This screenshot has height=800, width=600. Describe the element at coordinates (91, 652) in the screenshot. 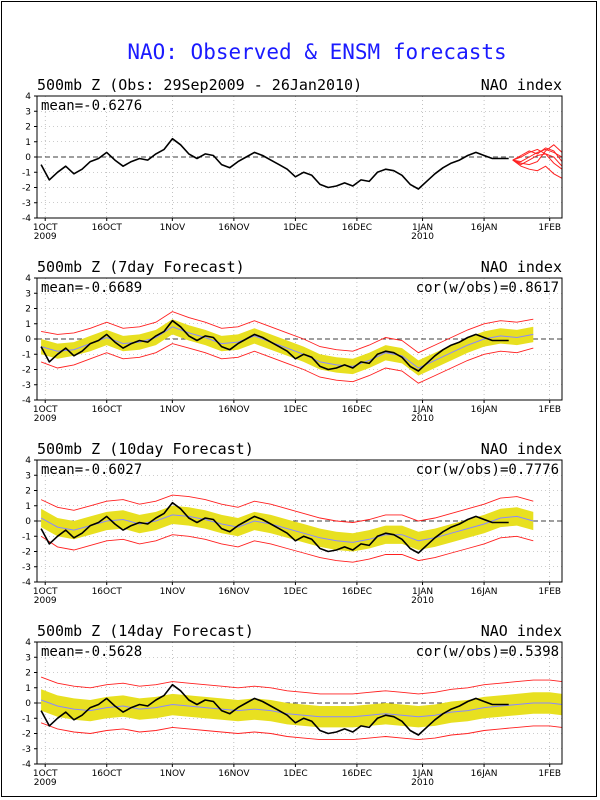

I see `mean-stat: mean=-0.5628` at that location.